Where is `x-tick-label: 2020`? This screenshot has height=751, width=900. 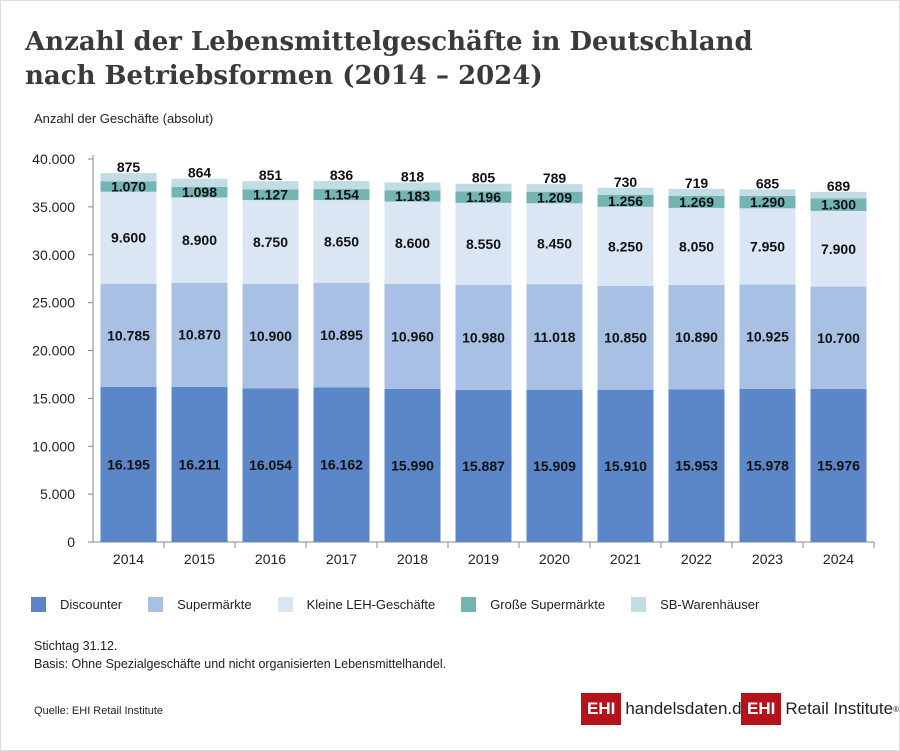 x-tick-label: 2020 is located at coordinates (554, 559).